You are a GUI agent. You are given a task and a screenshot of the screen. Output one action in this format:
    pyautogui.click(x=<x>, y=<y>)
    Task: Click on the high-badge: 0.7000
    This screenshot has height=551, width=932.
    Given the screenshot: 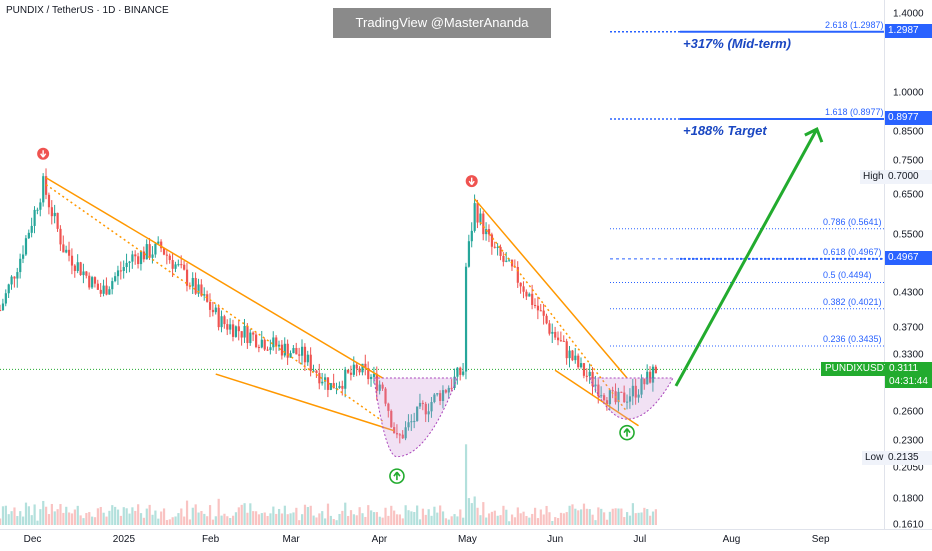 What is the action you would take?
    pyautogui.click(x=908, y=177)
    